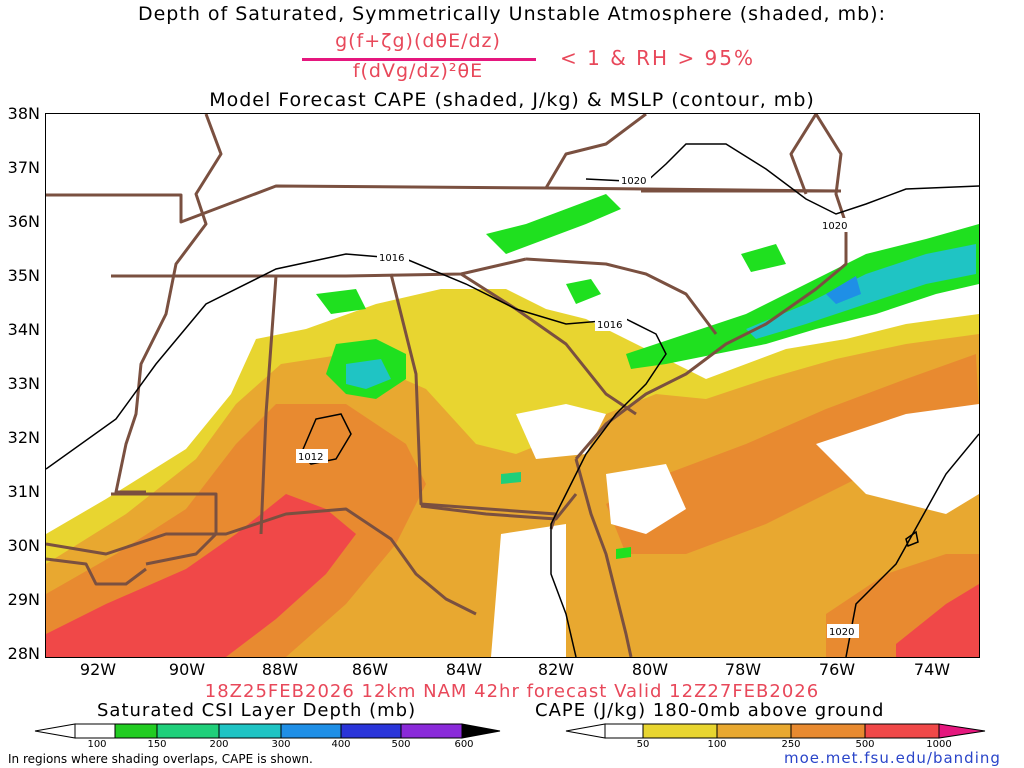 Image resolution: width=1024 pixels, height=768 pixels. What do you see at coordinates (370, 669) in the screenshot?
I see `lon-label-86w: 86W` at bounding box center [370, 669].